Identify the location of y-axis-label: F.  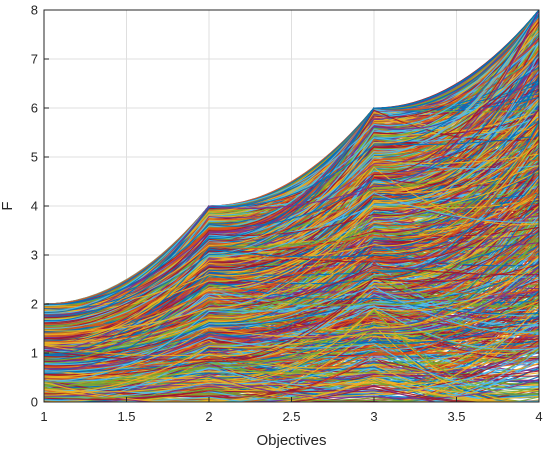
(8, 205).